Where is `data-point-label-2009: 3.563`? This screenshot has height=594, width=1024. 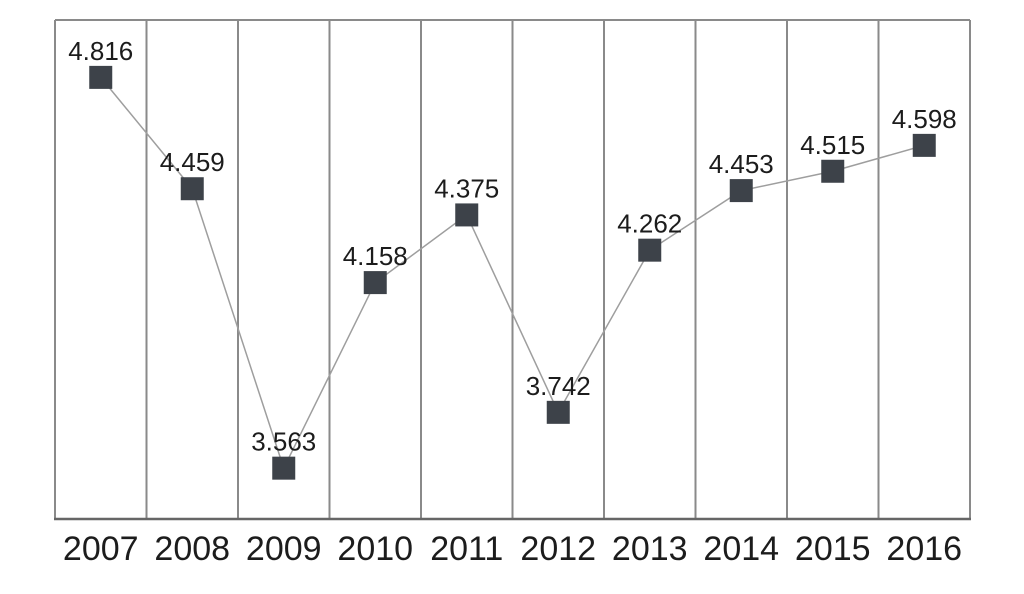 data-point-label-2009: 3.563 is located at coordinates (283, 442).